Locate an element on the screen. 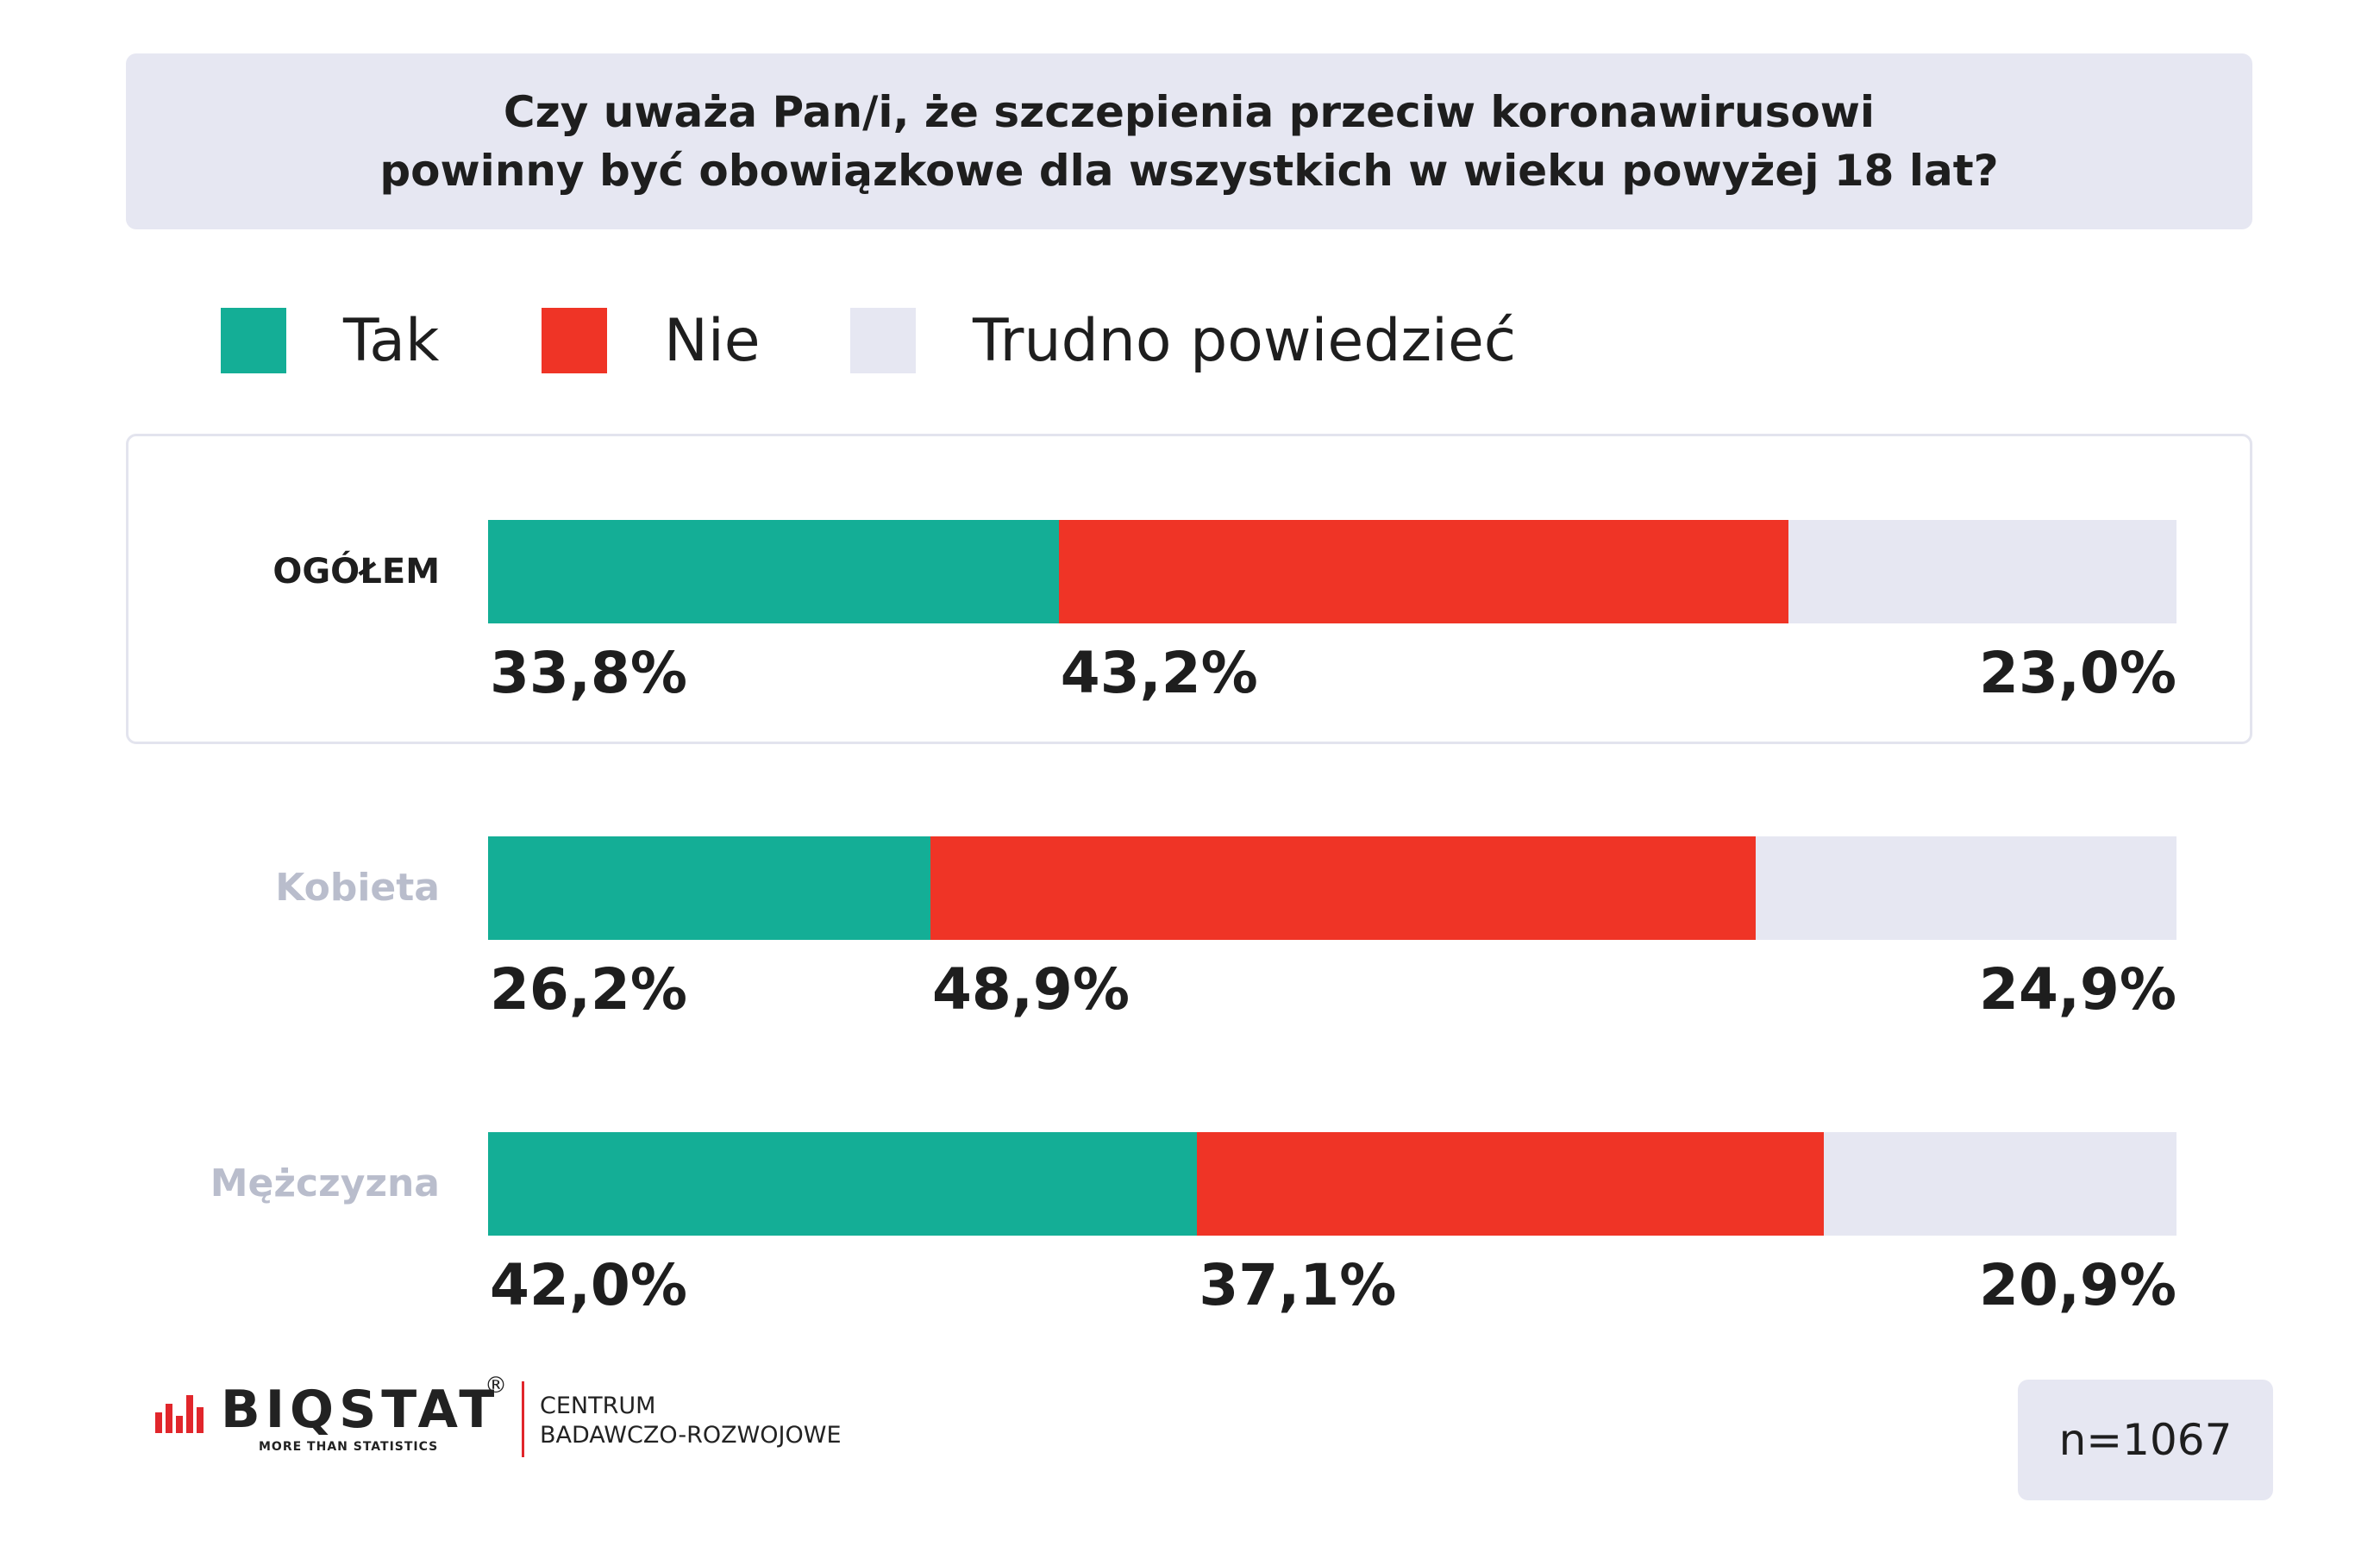 The width and height of the screenshot is (2380, 1565). legend-swatch-tak is located at coordinates (254, 341).